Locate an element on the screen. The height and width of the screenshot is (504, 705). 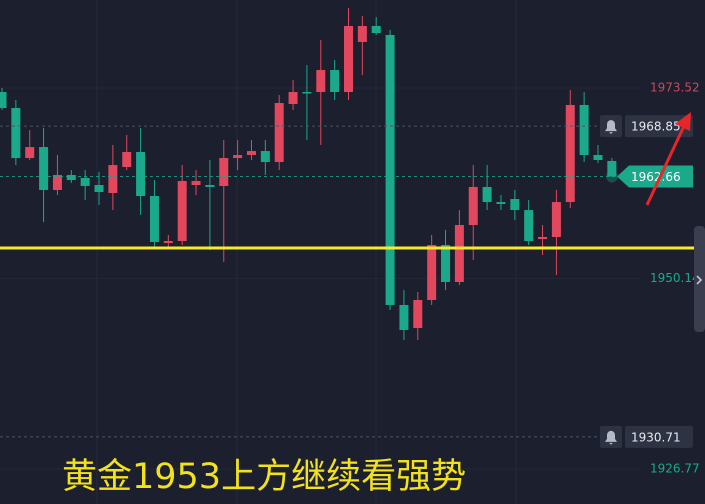
scroll-arrow is located at coordinates (699, 280).